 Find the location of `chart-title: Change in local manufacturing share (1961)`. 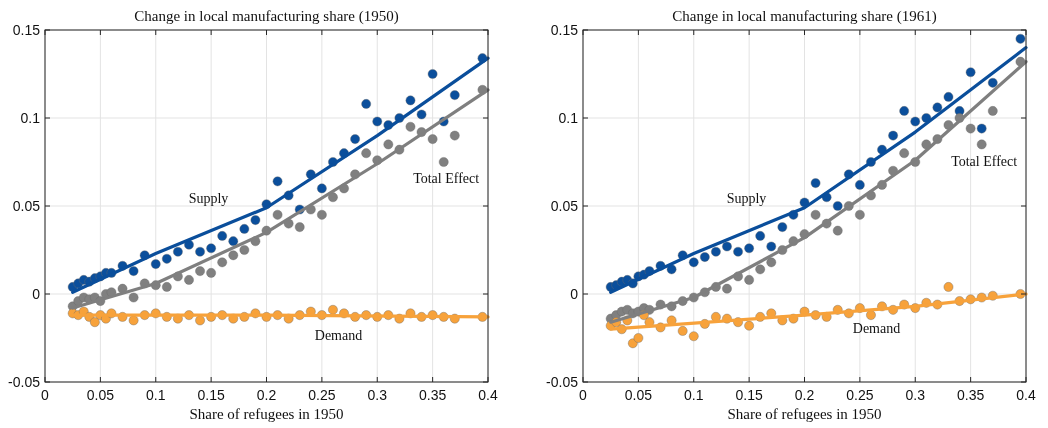

chart-title: Change in local manufacturing share (1961) is located at coordinates (804, 16).